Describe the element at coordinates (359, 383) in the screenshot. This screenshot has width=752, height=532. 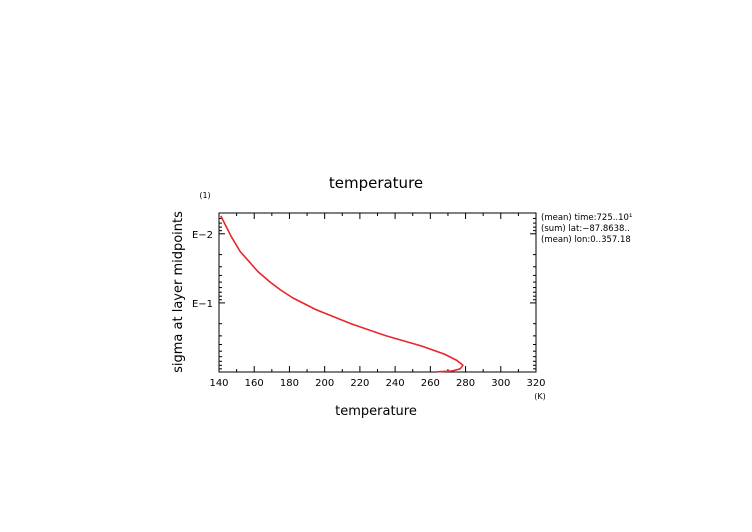
I see `x-tick-label: 220` at that location.